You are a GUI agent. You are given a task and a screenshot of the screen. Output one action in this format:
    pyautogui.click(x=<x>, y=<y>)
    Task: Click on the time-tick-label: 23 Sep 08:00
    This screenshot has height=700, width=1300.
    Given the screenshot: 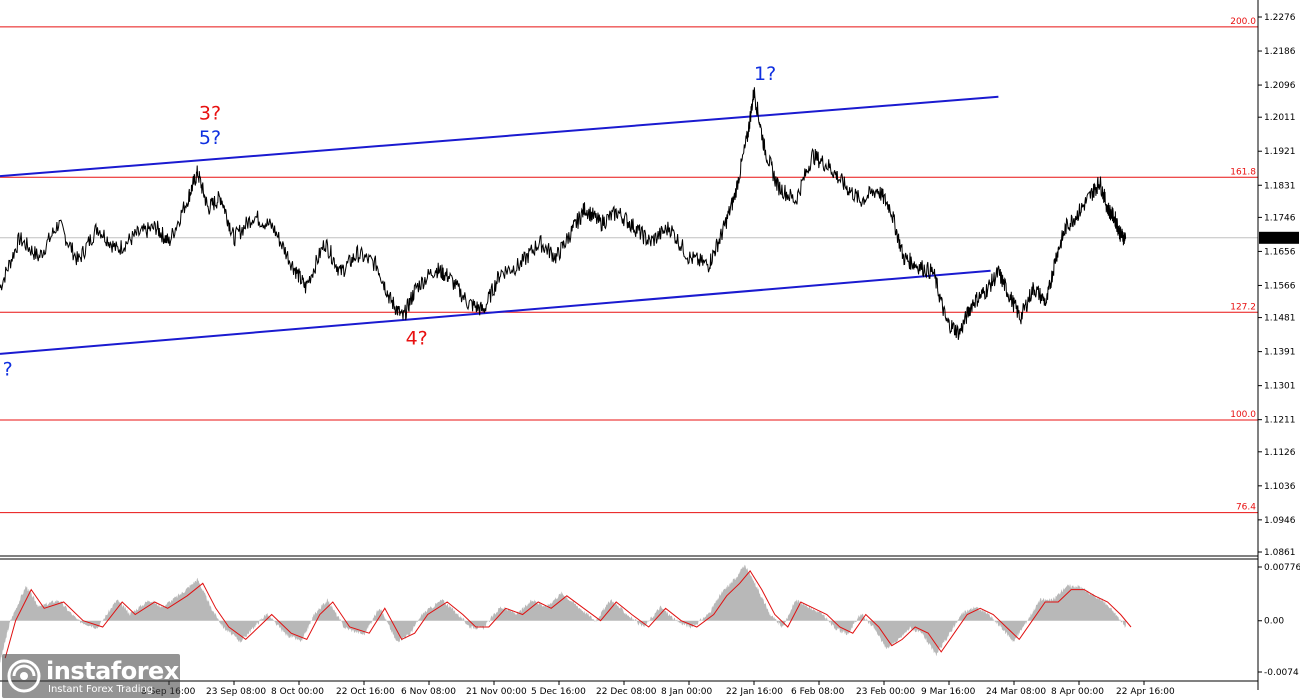 What is the action you would take?
    pyautogui.click(x=236, y=692)
    